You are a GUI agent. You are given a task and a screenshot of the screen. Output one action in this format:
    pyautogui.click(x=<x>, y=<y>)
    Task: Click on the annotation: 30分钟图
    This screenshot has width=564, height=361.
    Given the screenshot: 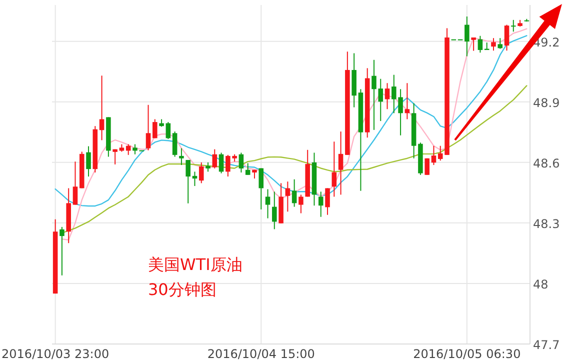 What is the action you would take?
    pyautogui.click(x=182, y=289)
    